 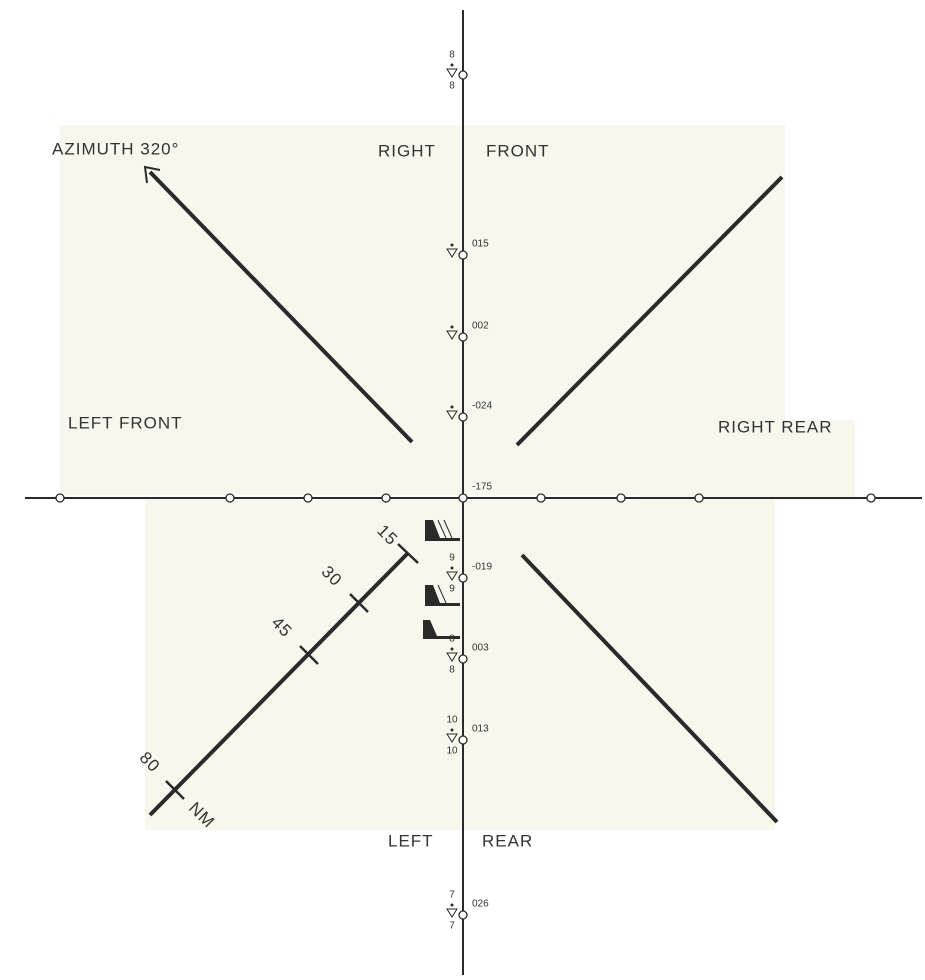 I want to click on station-code: 026, so click(x=480, y=904).